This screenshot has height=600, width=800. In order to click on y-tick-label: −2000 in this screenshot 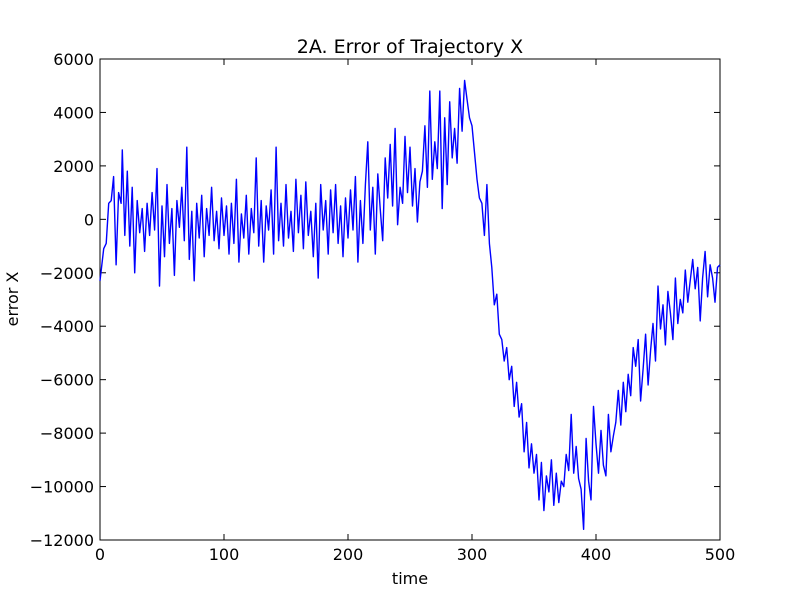, I will do `click(67, 273)`.